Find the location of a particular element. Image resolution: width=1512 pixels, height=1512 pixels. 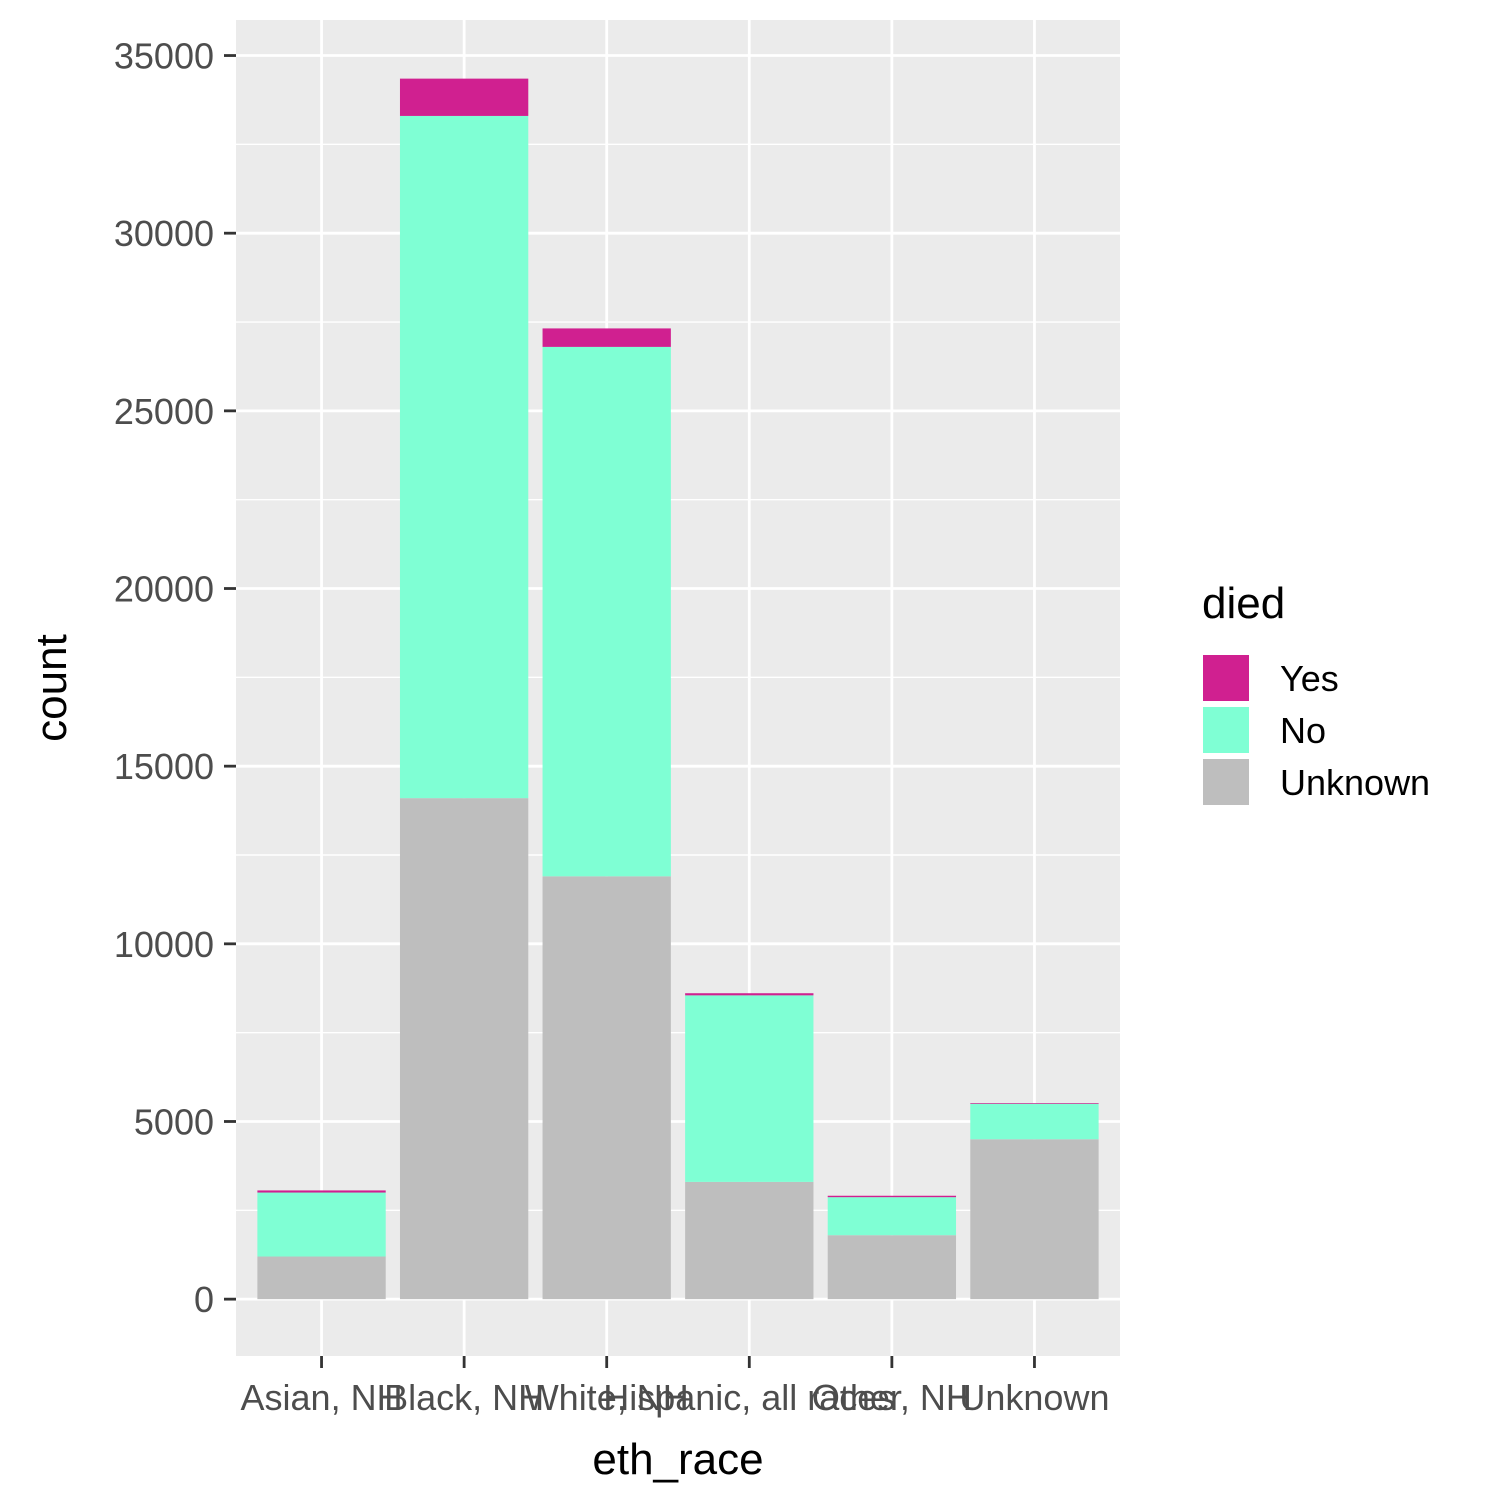

x-tick-label: Other, NH is located at coordinates (892, 1397).